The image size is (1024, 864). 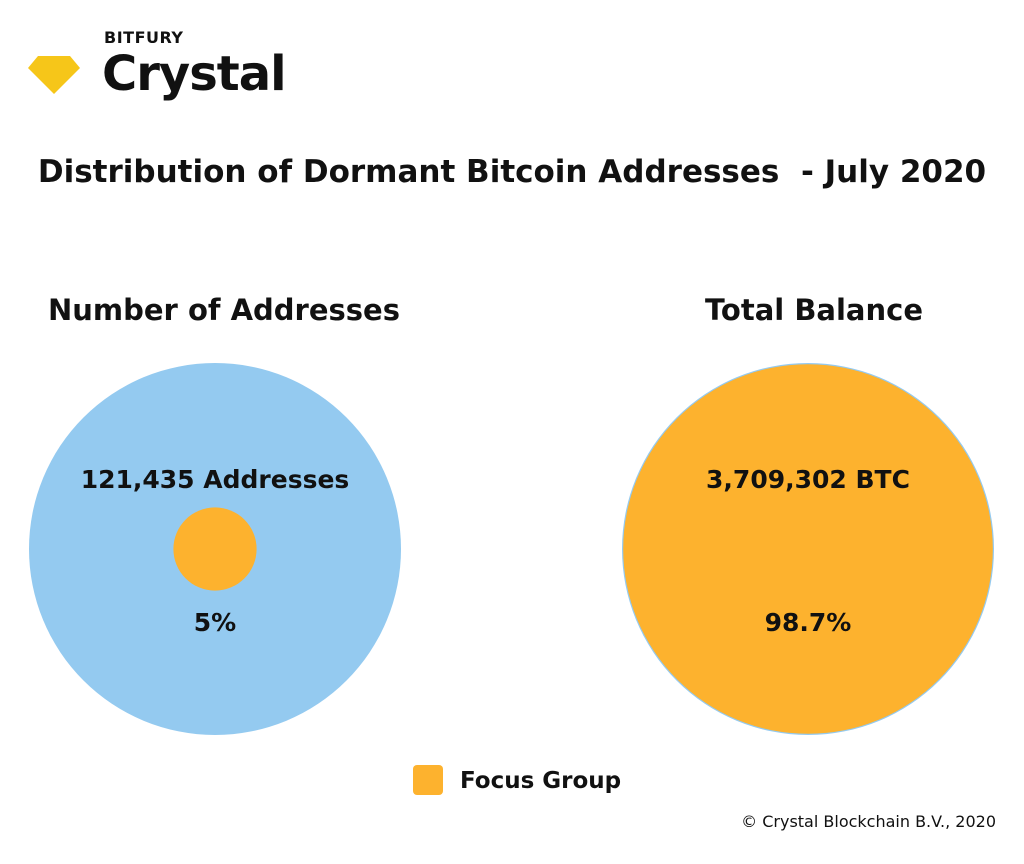 What do you see at coordinates (144, 37) in the screenshot?
I see `logo-company: BITFURY` at bounding box center [144, 37].